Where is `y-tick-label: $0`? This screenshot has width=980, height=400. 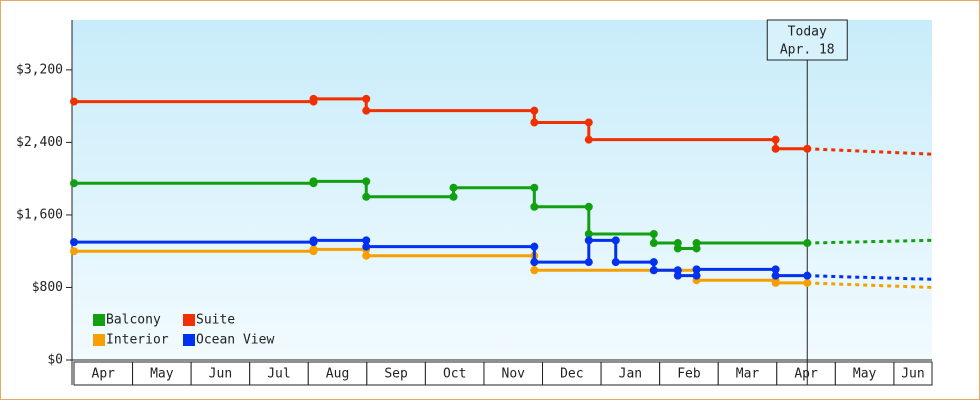 y-tick-label: $0 is located at coordinates (55, 360).